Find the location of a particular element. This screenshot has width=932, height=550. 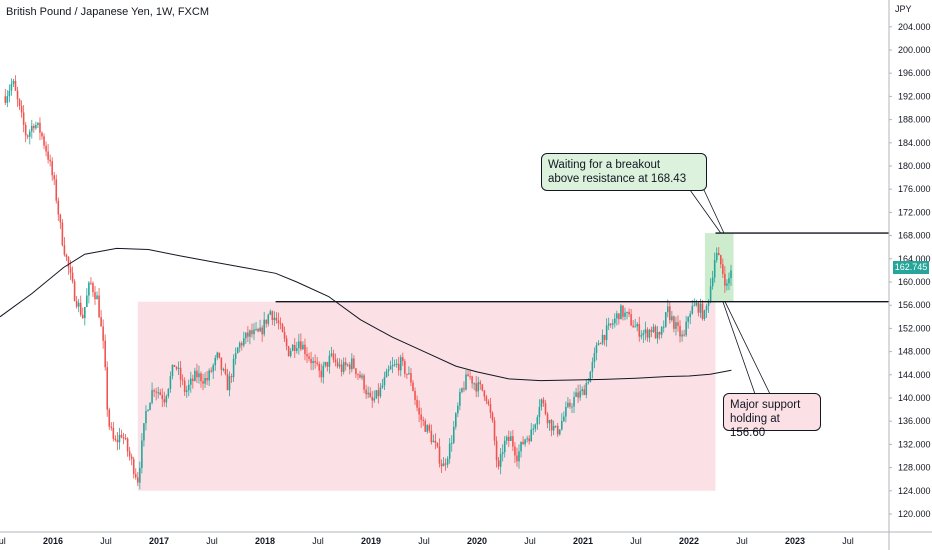

y-tick-label: 136.000 is located at coordinates (914, 421).